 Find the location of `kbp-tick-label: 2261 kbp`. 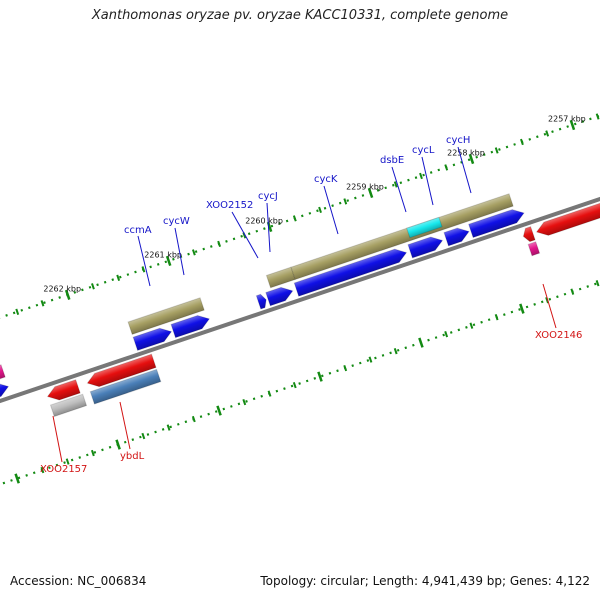

kbp-tick-label: 2261 kbp is located at coordinates (163, 254).